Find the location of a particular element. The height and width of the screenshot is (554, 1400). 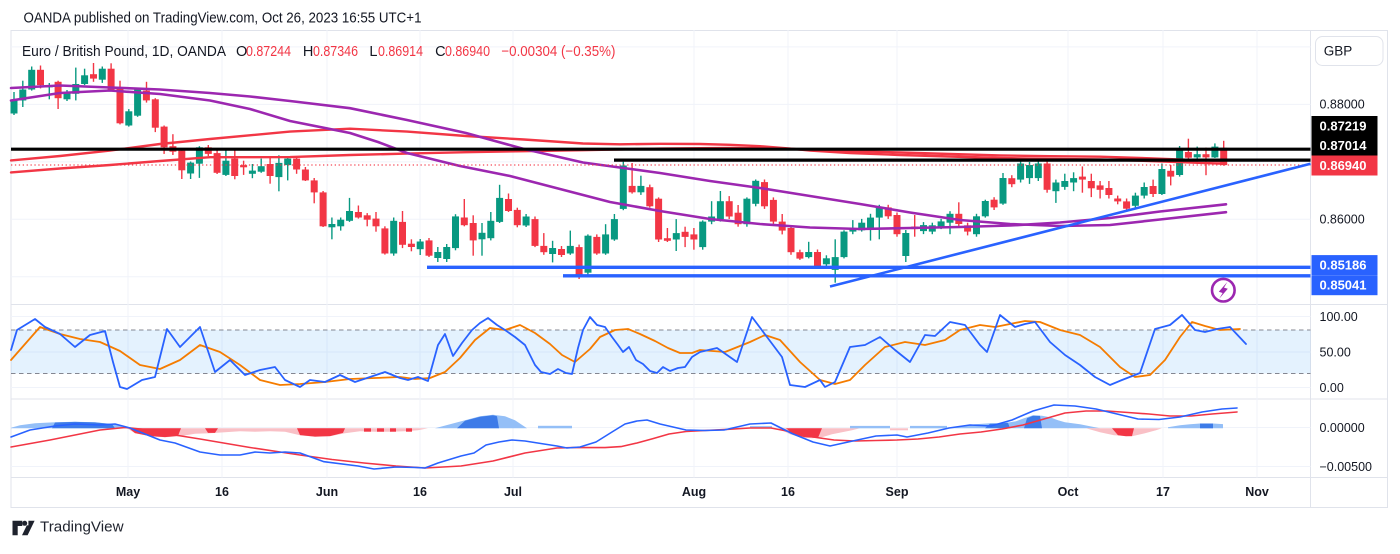

svg-text: C is located at coordinates (440, 52).